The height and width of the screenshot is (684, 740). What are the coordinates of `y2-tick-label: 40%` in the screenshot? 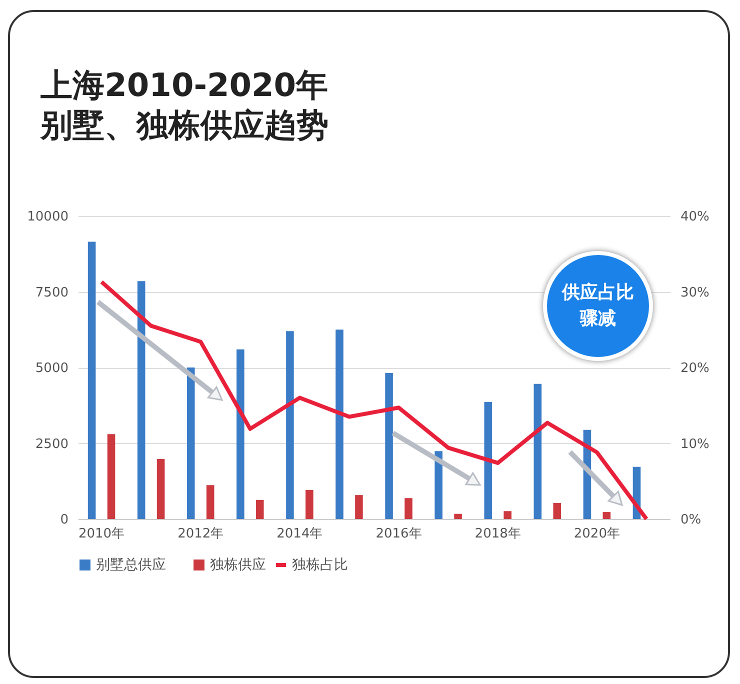 It's located at (695, 217).